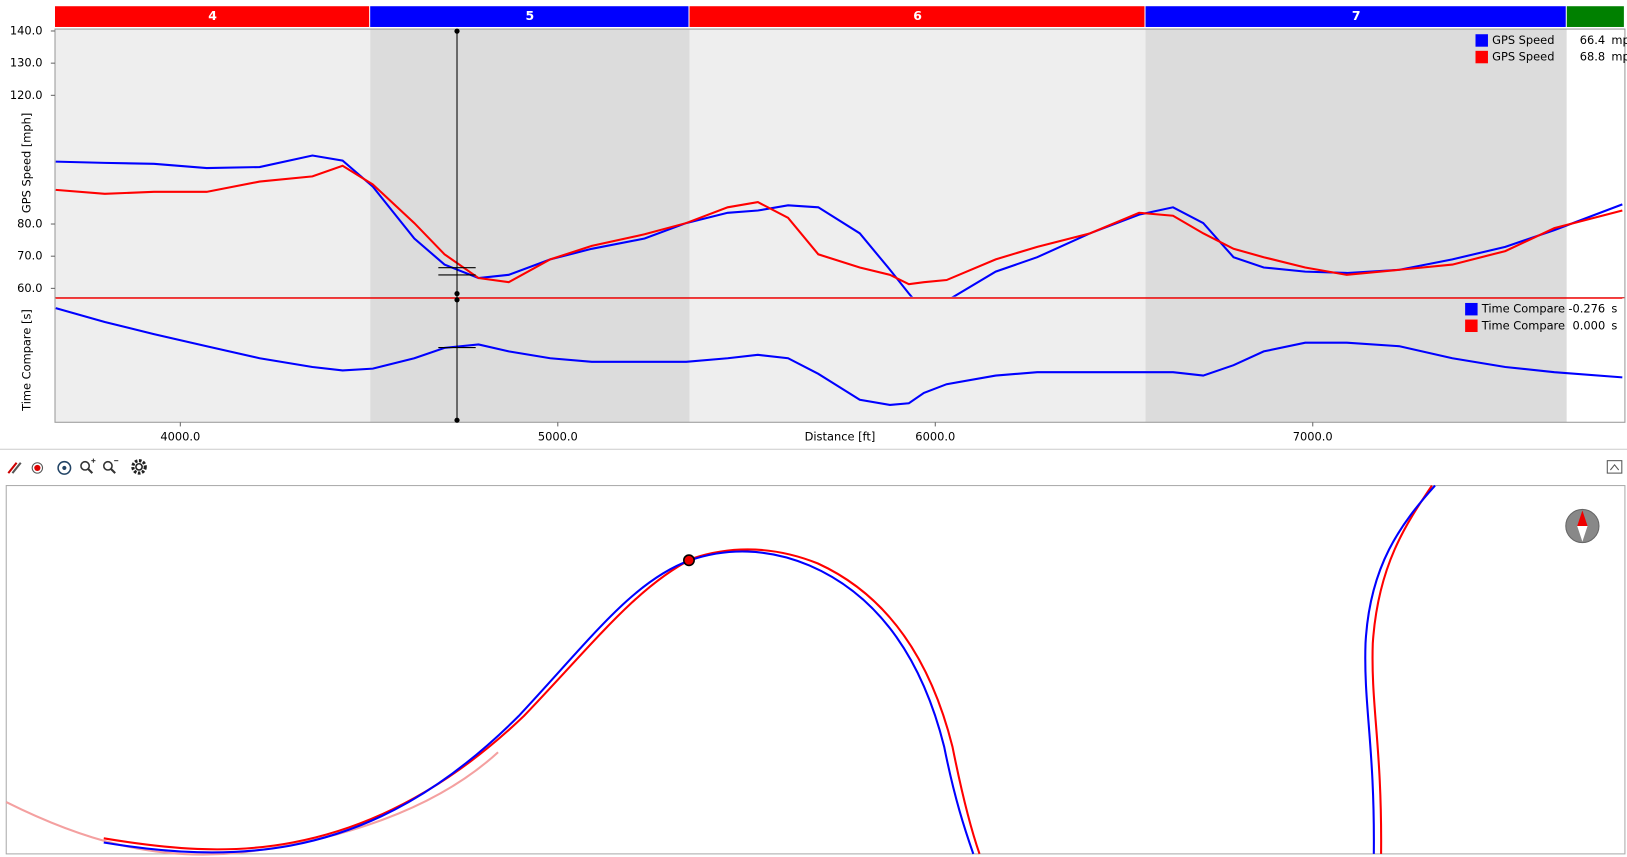 The image size is (1627, 857). I want to click on y-tick-label: 80.0, so click(29, 224).